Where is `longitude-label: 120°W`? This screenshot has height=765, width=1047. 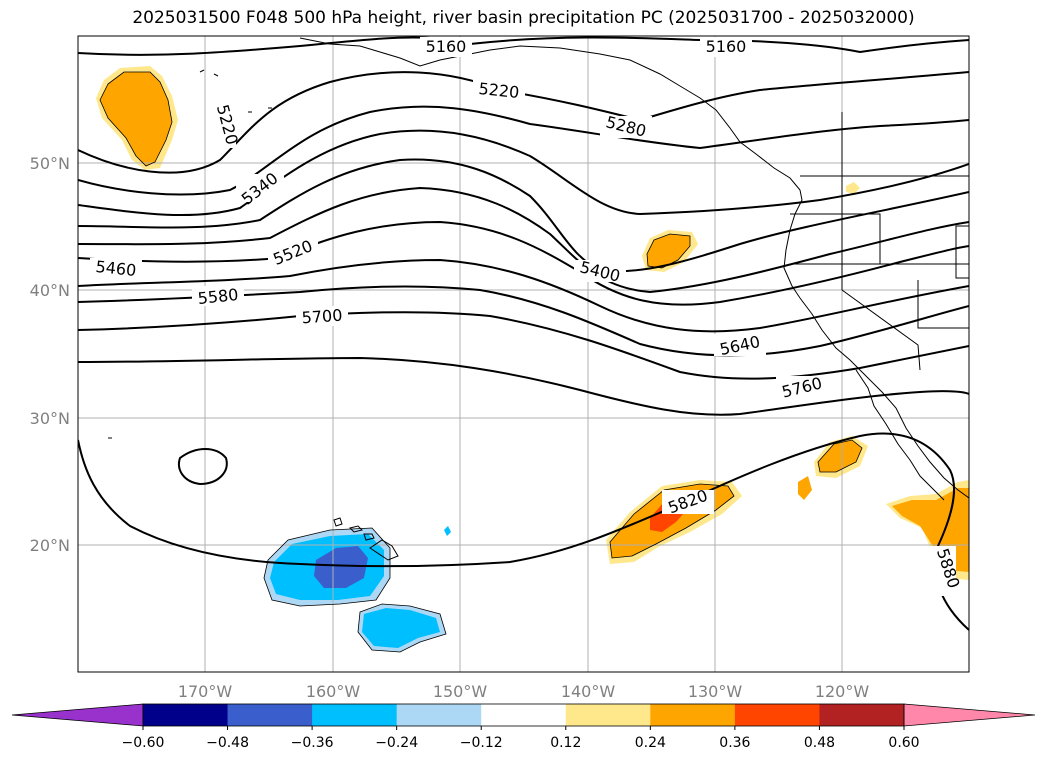
longitude-label: 120°W is located at coordinates (842, 691).